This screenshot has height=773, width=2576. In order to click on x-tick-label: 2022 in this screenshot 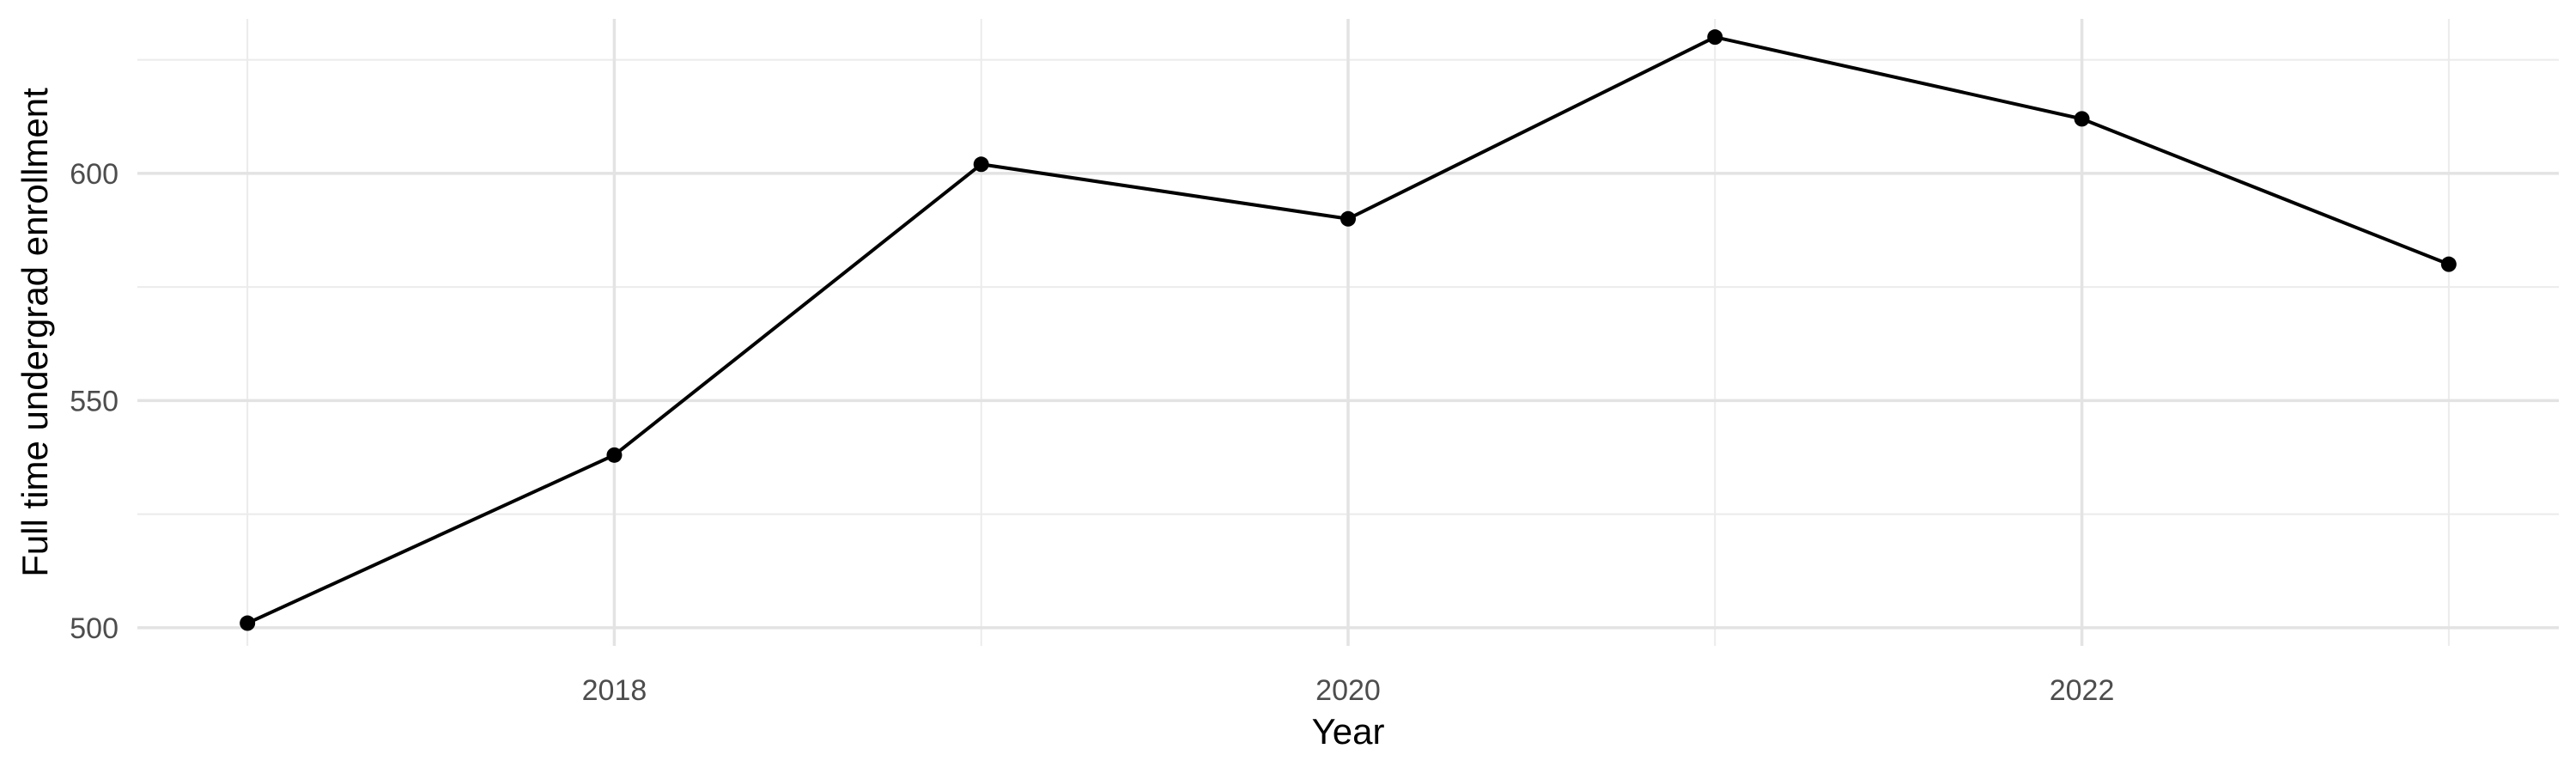, I will do `click(2082, 690)`.